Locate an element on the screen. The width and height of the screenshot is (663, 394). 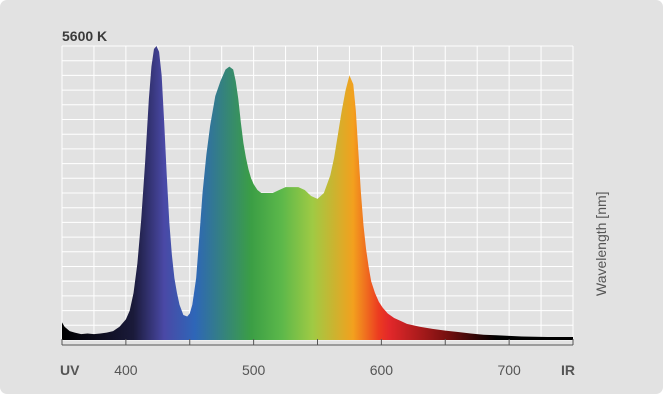
x-left-end-label: UV is located at coordinates (70, 370).